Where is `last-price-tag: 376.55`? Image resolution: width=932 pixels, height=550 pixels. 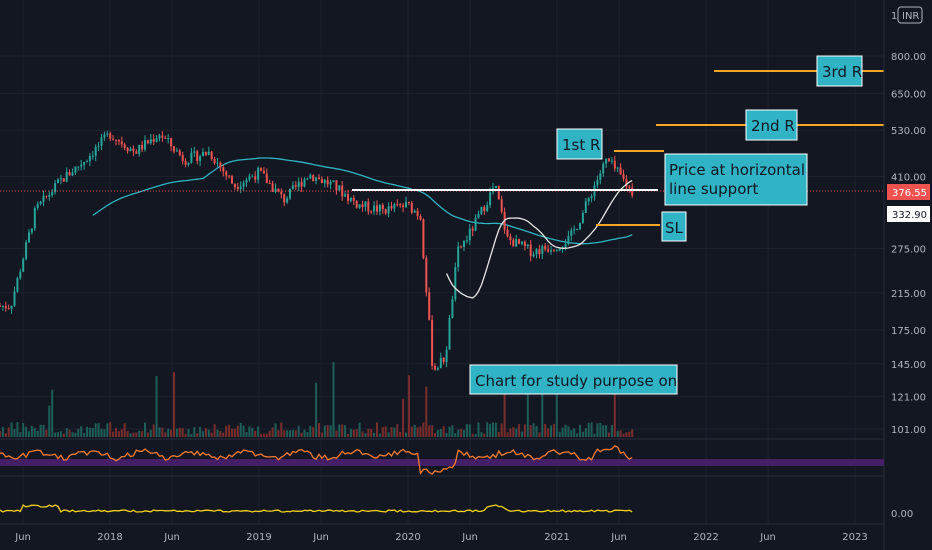 last-price-tag: 376.55 is located at coordinates (908, 192).